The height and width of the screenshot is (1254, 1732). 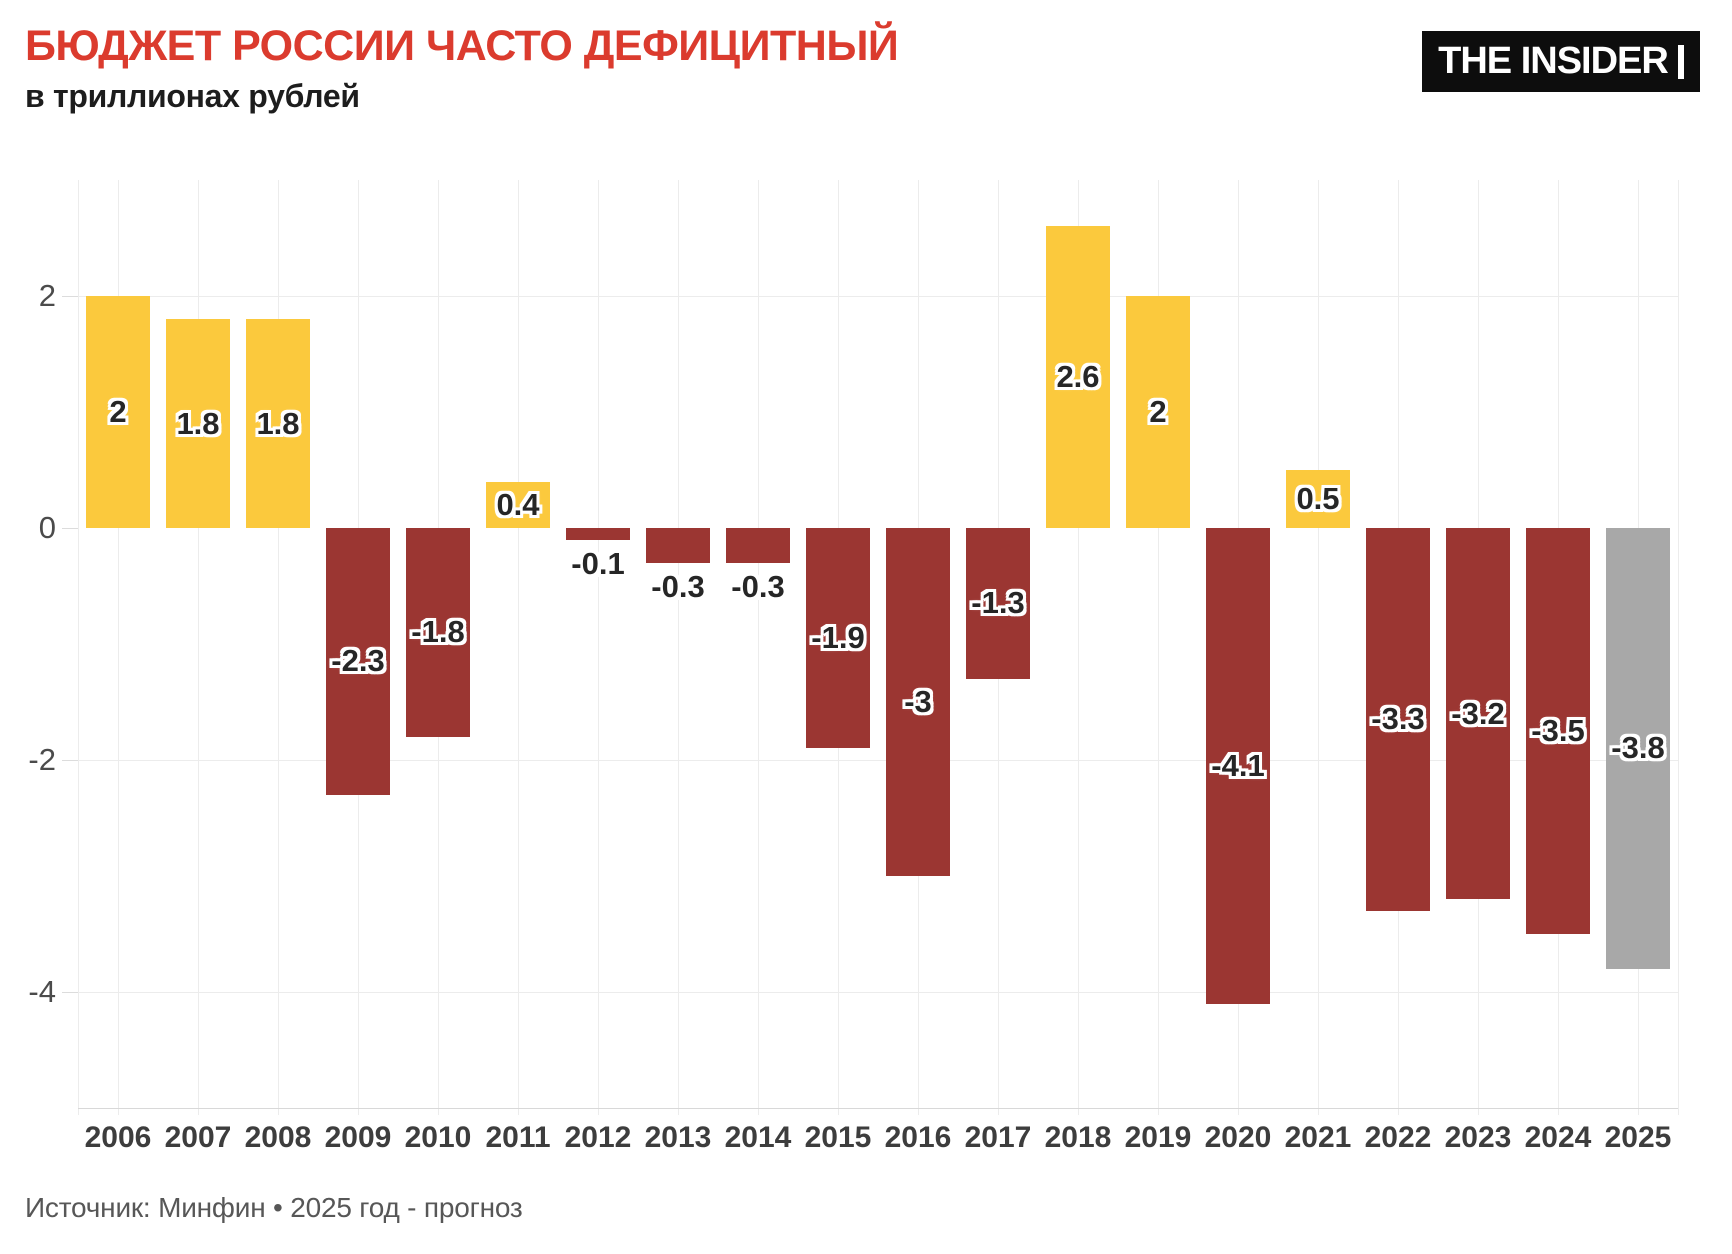 I want to click on bar-label-2023: -3.2, so click(x=1478, y=713).